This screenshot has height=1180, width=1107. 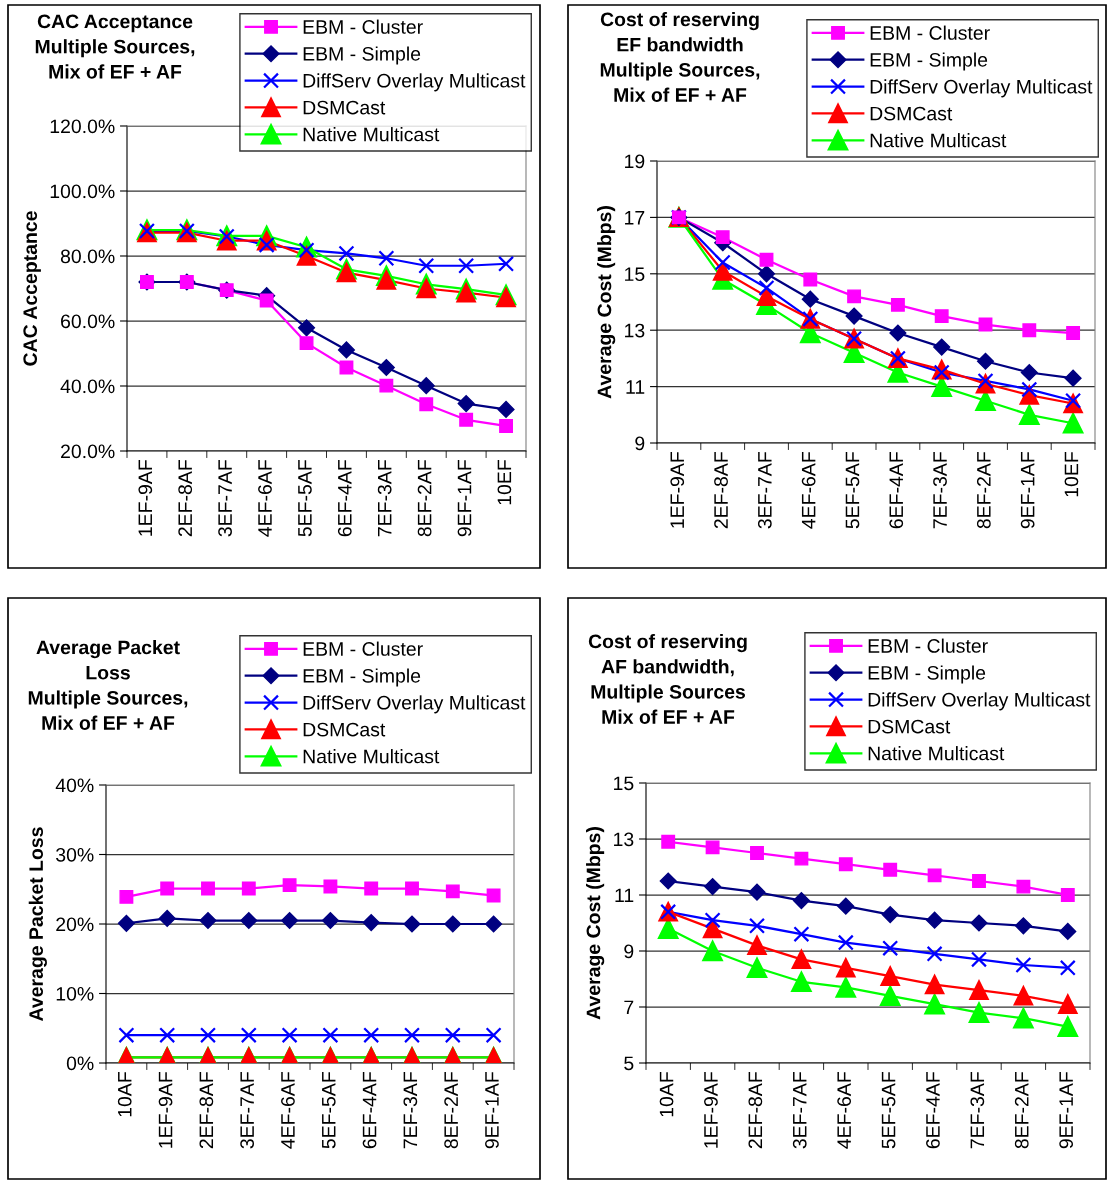 What do you see at coordinates (667, 679) in the screenshot?
I see `chart-title: Cost of reserving AF bandwidth, Multiple Sources Mix of EF + AF` at bounding box center [667, 679].